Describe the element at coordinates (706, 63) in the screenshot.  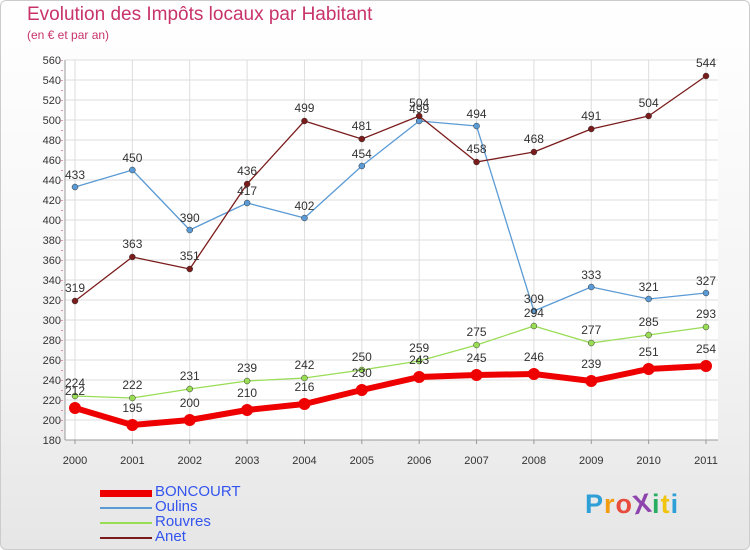
I see `data-label: 544` at that location.